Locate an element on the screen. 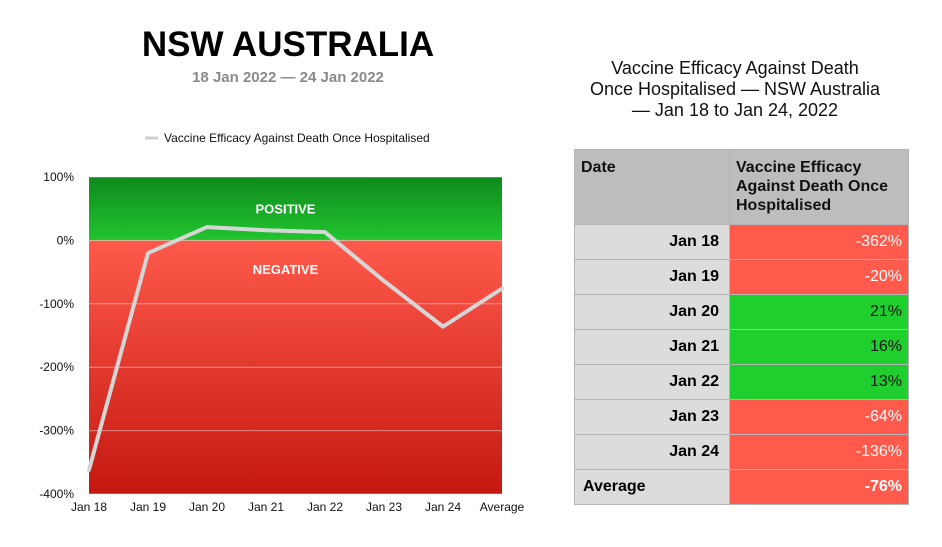  efficacy-value-cell: -136% is located at coordinates (819, 452).